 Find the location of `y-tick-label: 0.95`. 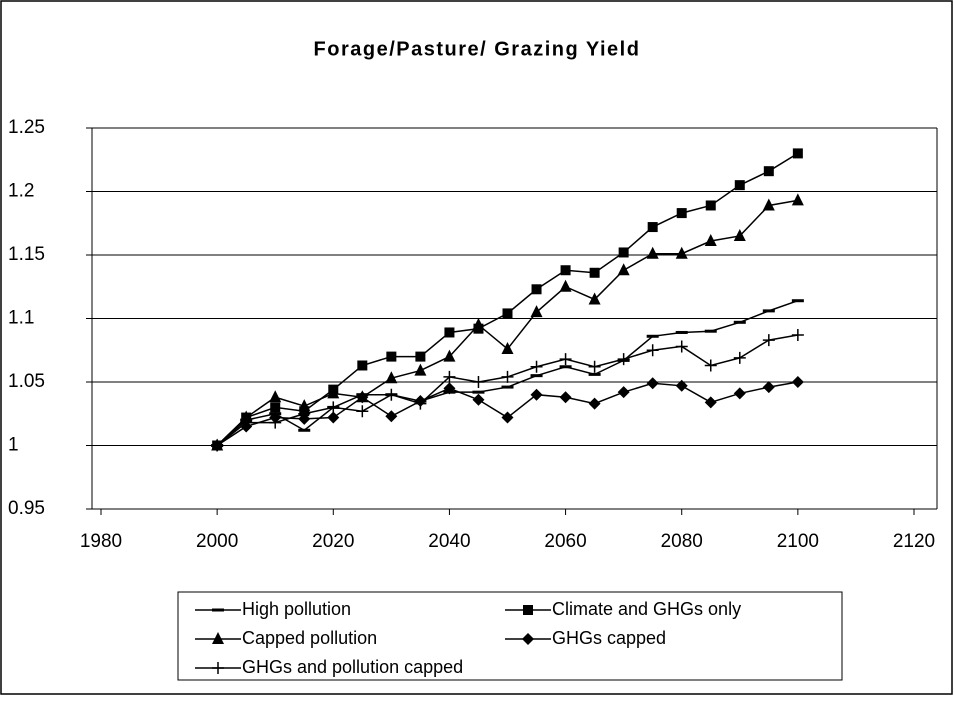

y-tick-label: 0.95 is located at coordinates (26, 508).